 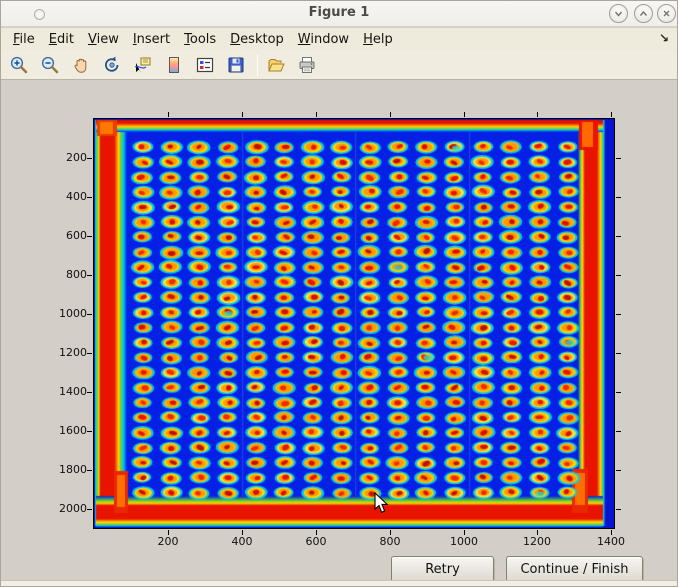 I want to click on save-icon, so click(x=236, y=65).